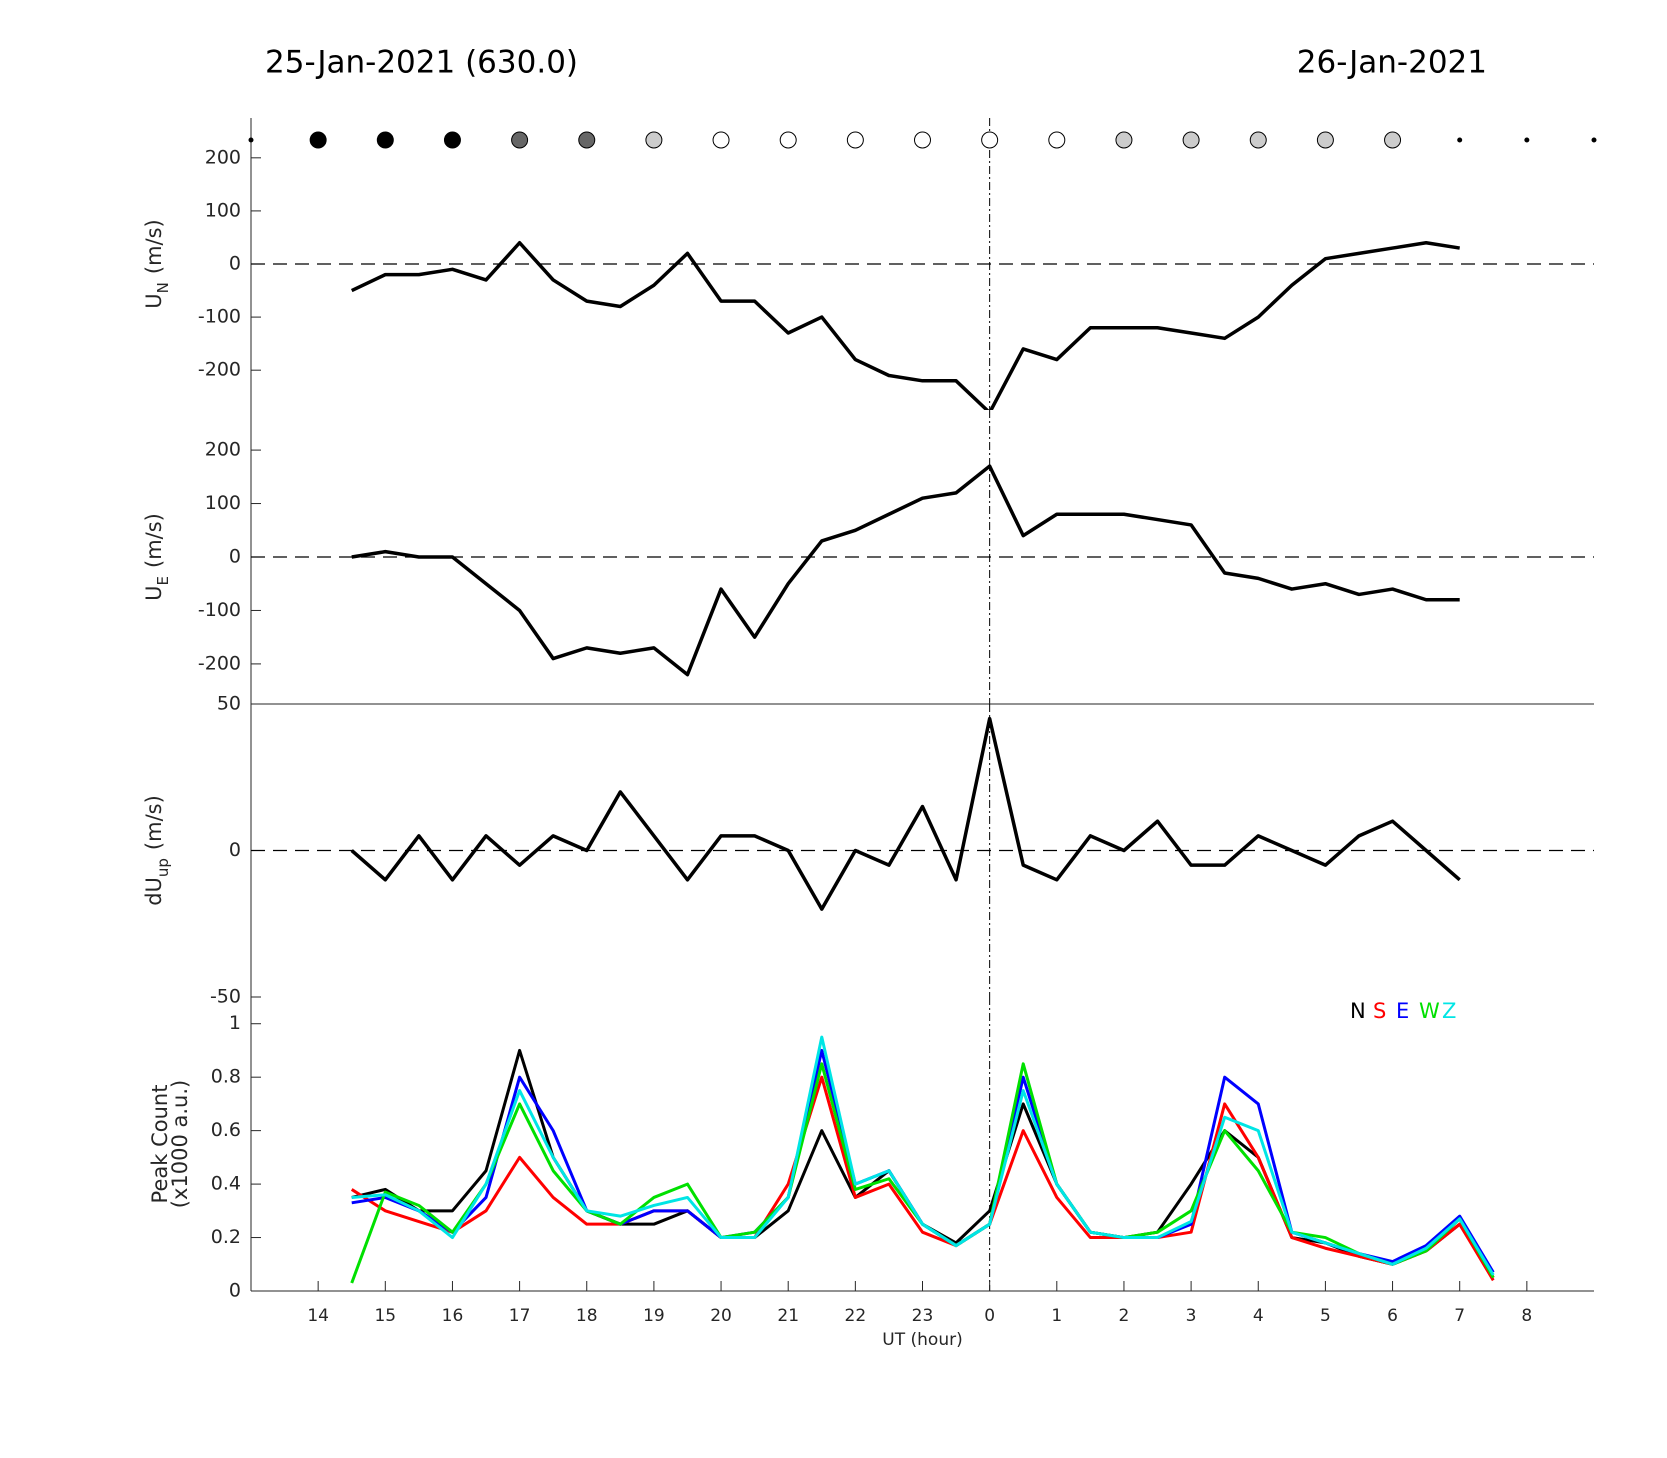  I want to click on y-tick-label: 50, so click(229, 704).